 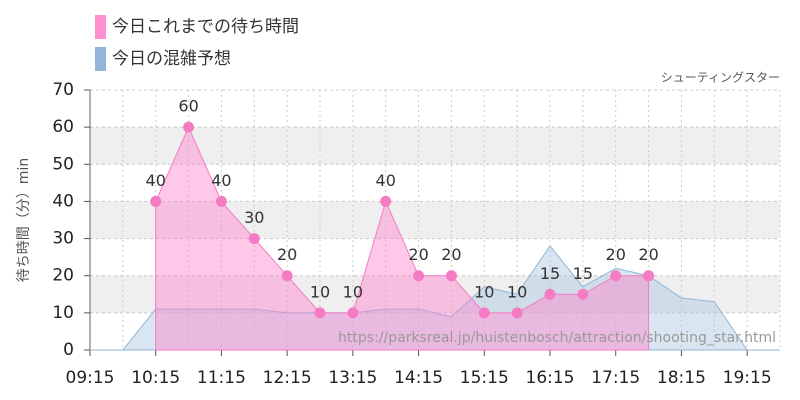 I want to click on x-tick-label: 10:15, so click(x=155, y=378).